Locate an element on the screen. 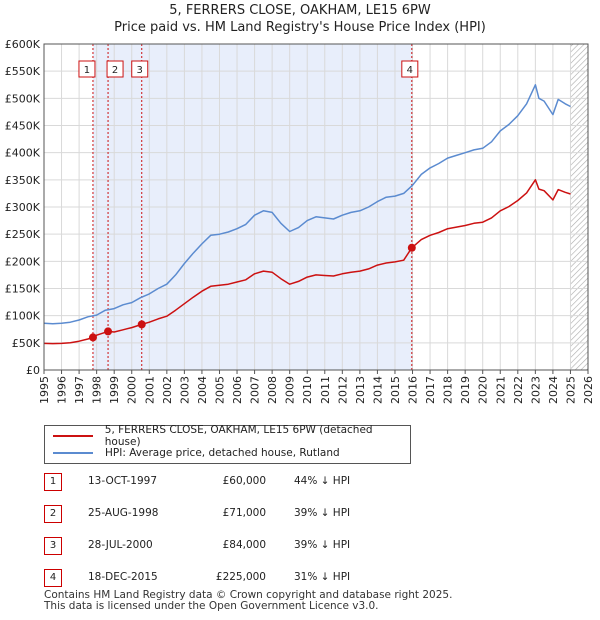 This screenshot has width=600, height=620. x-tick-label: 1995 is located at coordinates (44, 390).